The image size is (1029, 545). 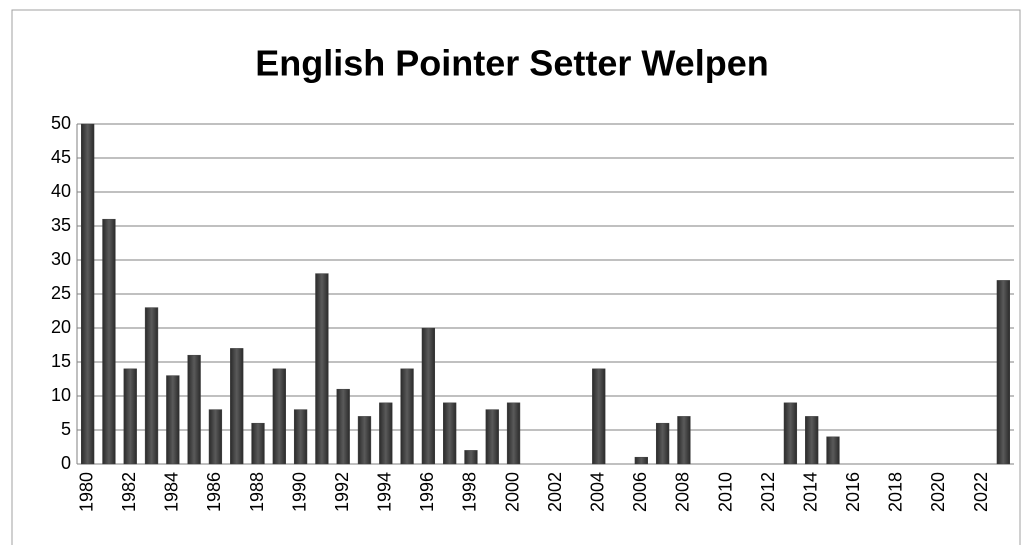 What do you see at coordinates (683, 492) in the screenshot?
I see `x-tick-label: 2008` at bounding box center [683, 492].